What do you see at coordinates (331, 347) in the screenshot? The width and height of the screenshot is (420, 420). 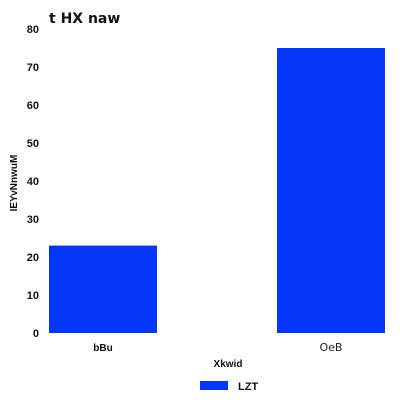 I see `x-tick-label: OeB` at bounding box center [331, 347].